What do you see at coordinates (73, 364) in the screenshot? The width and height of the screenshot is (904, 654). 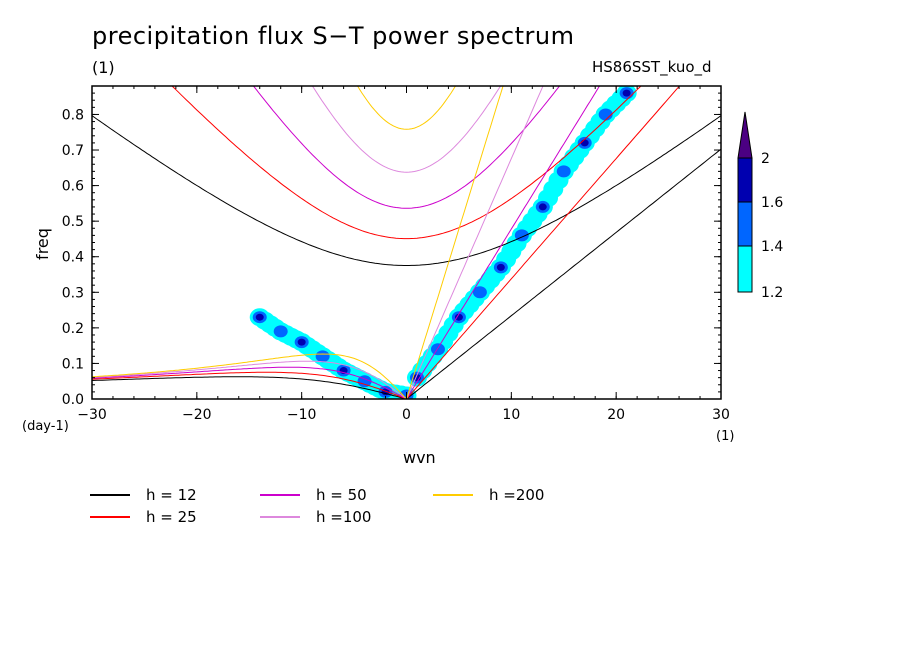 I see `y-tick-label: 0.1` at bounding box center [73, 364].